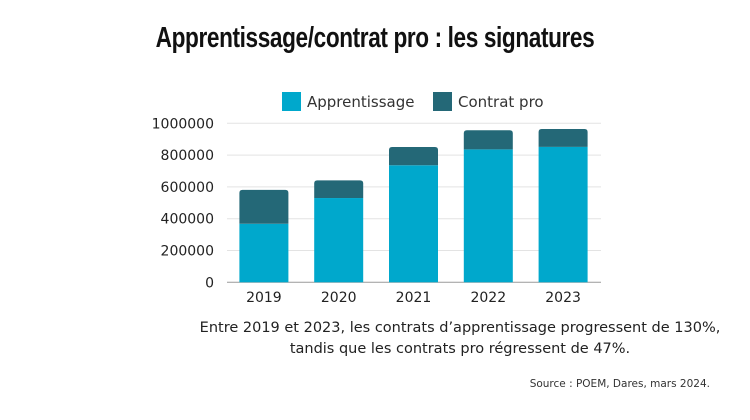 The height and width of the screenshot is (420, 750). Describe the element at coordinates (187, 252) in the screenshot. I see `y-tick-label: 200000` at that location.